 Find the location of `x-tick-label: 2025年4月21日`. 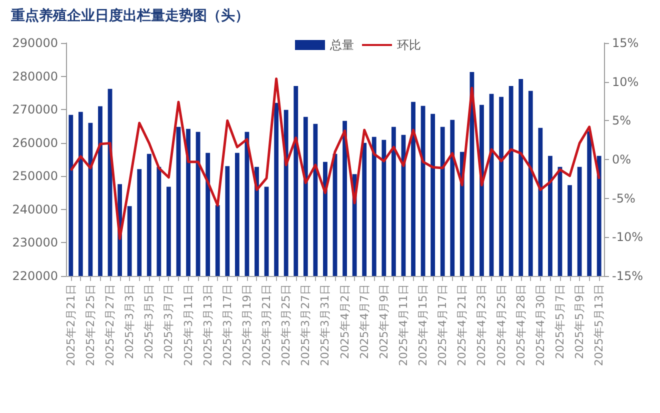

x-tick-label: 2025年4月21日 is located at coordinates (462, 325).